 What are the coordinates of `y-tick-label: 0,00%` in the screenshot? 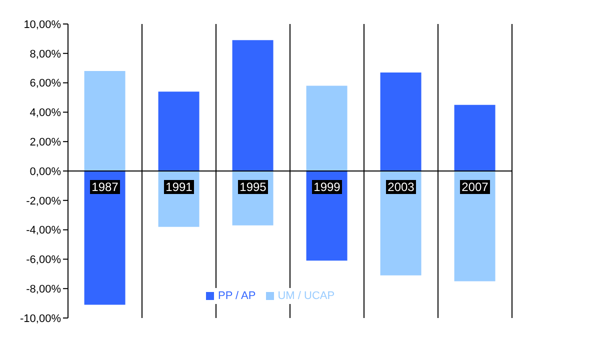 It's located at (46, 172).